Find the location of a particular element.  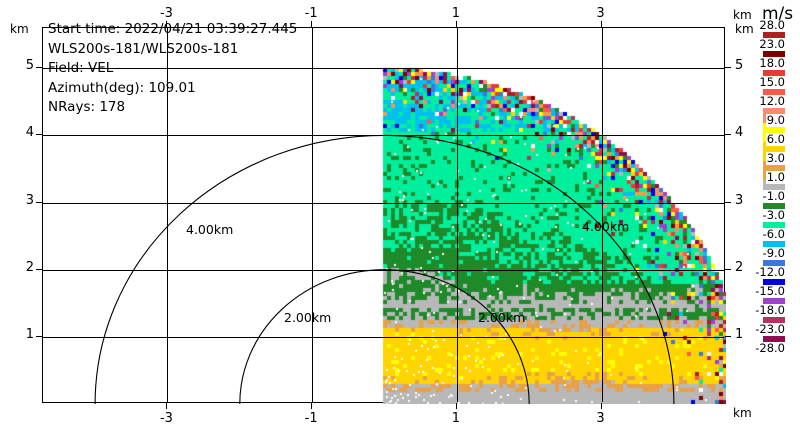

range-ring-label-4km-left: 4.00km is located at coordinates (210, 229).